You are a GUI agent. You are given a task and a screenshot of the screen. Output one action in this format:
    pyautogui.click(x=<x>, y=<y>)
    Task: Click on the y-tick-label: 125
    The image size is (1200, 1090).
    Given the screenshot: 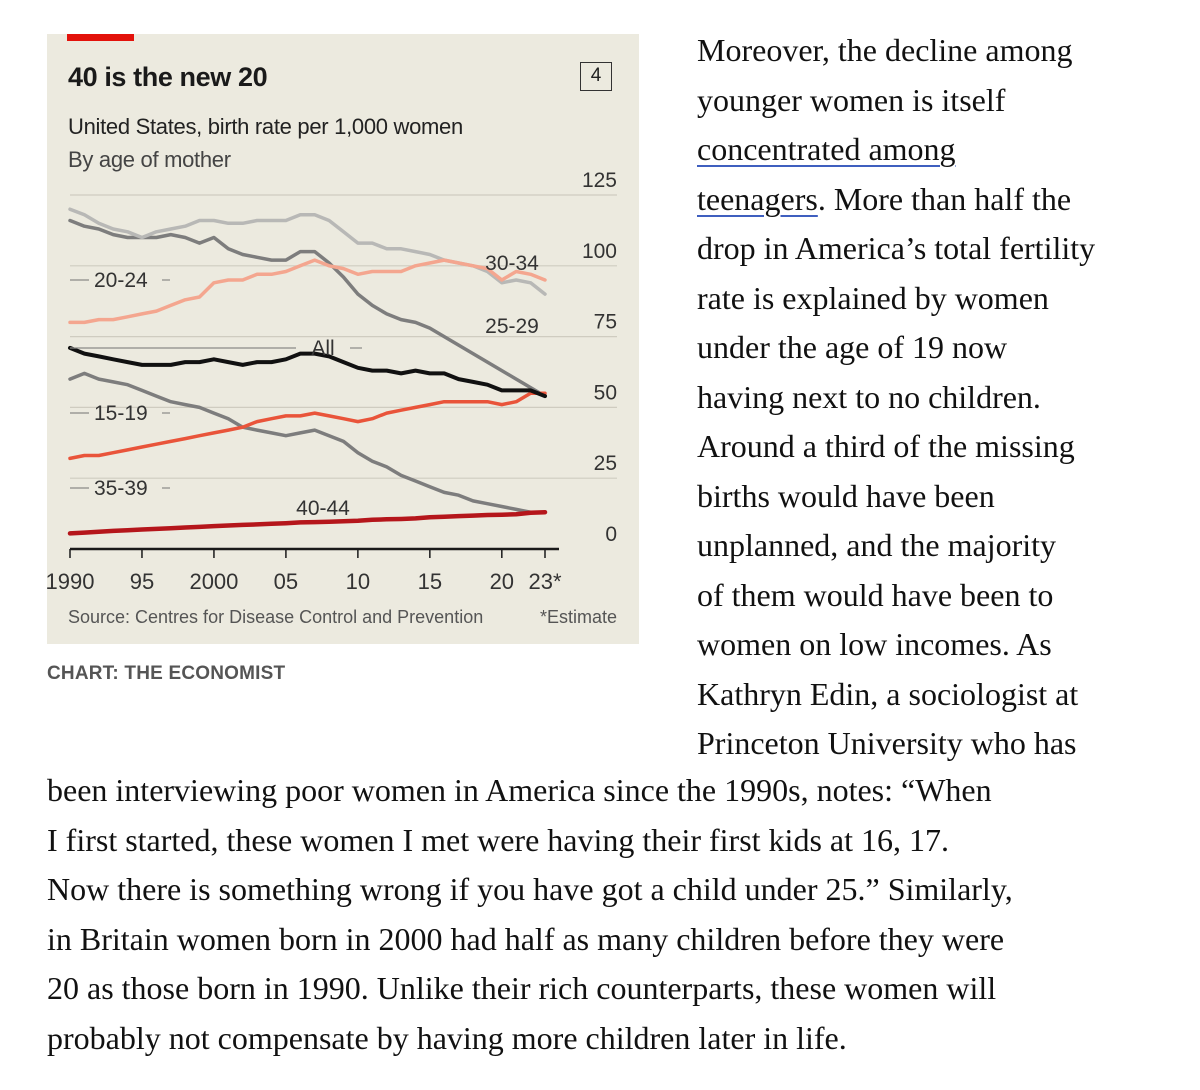 What is the action you would take?
    pyautogui.click(x=599, y=180)
    